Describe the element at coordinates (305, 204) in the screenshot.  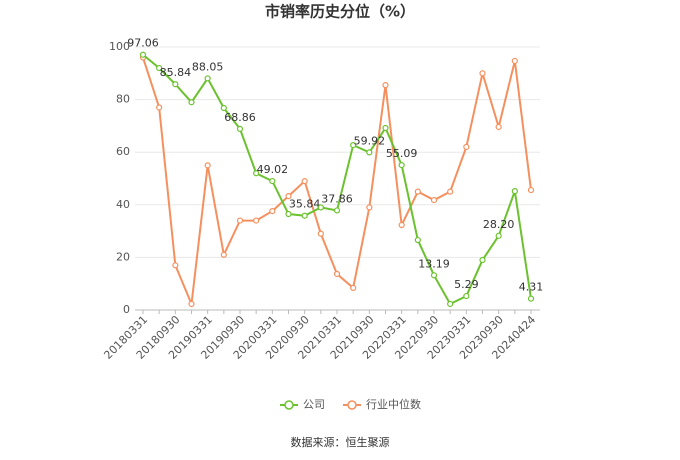
I see `value-label: 35.84` at that location.